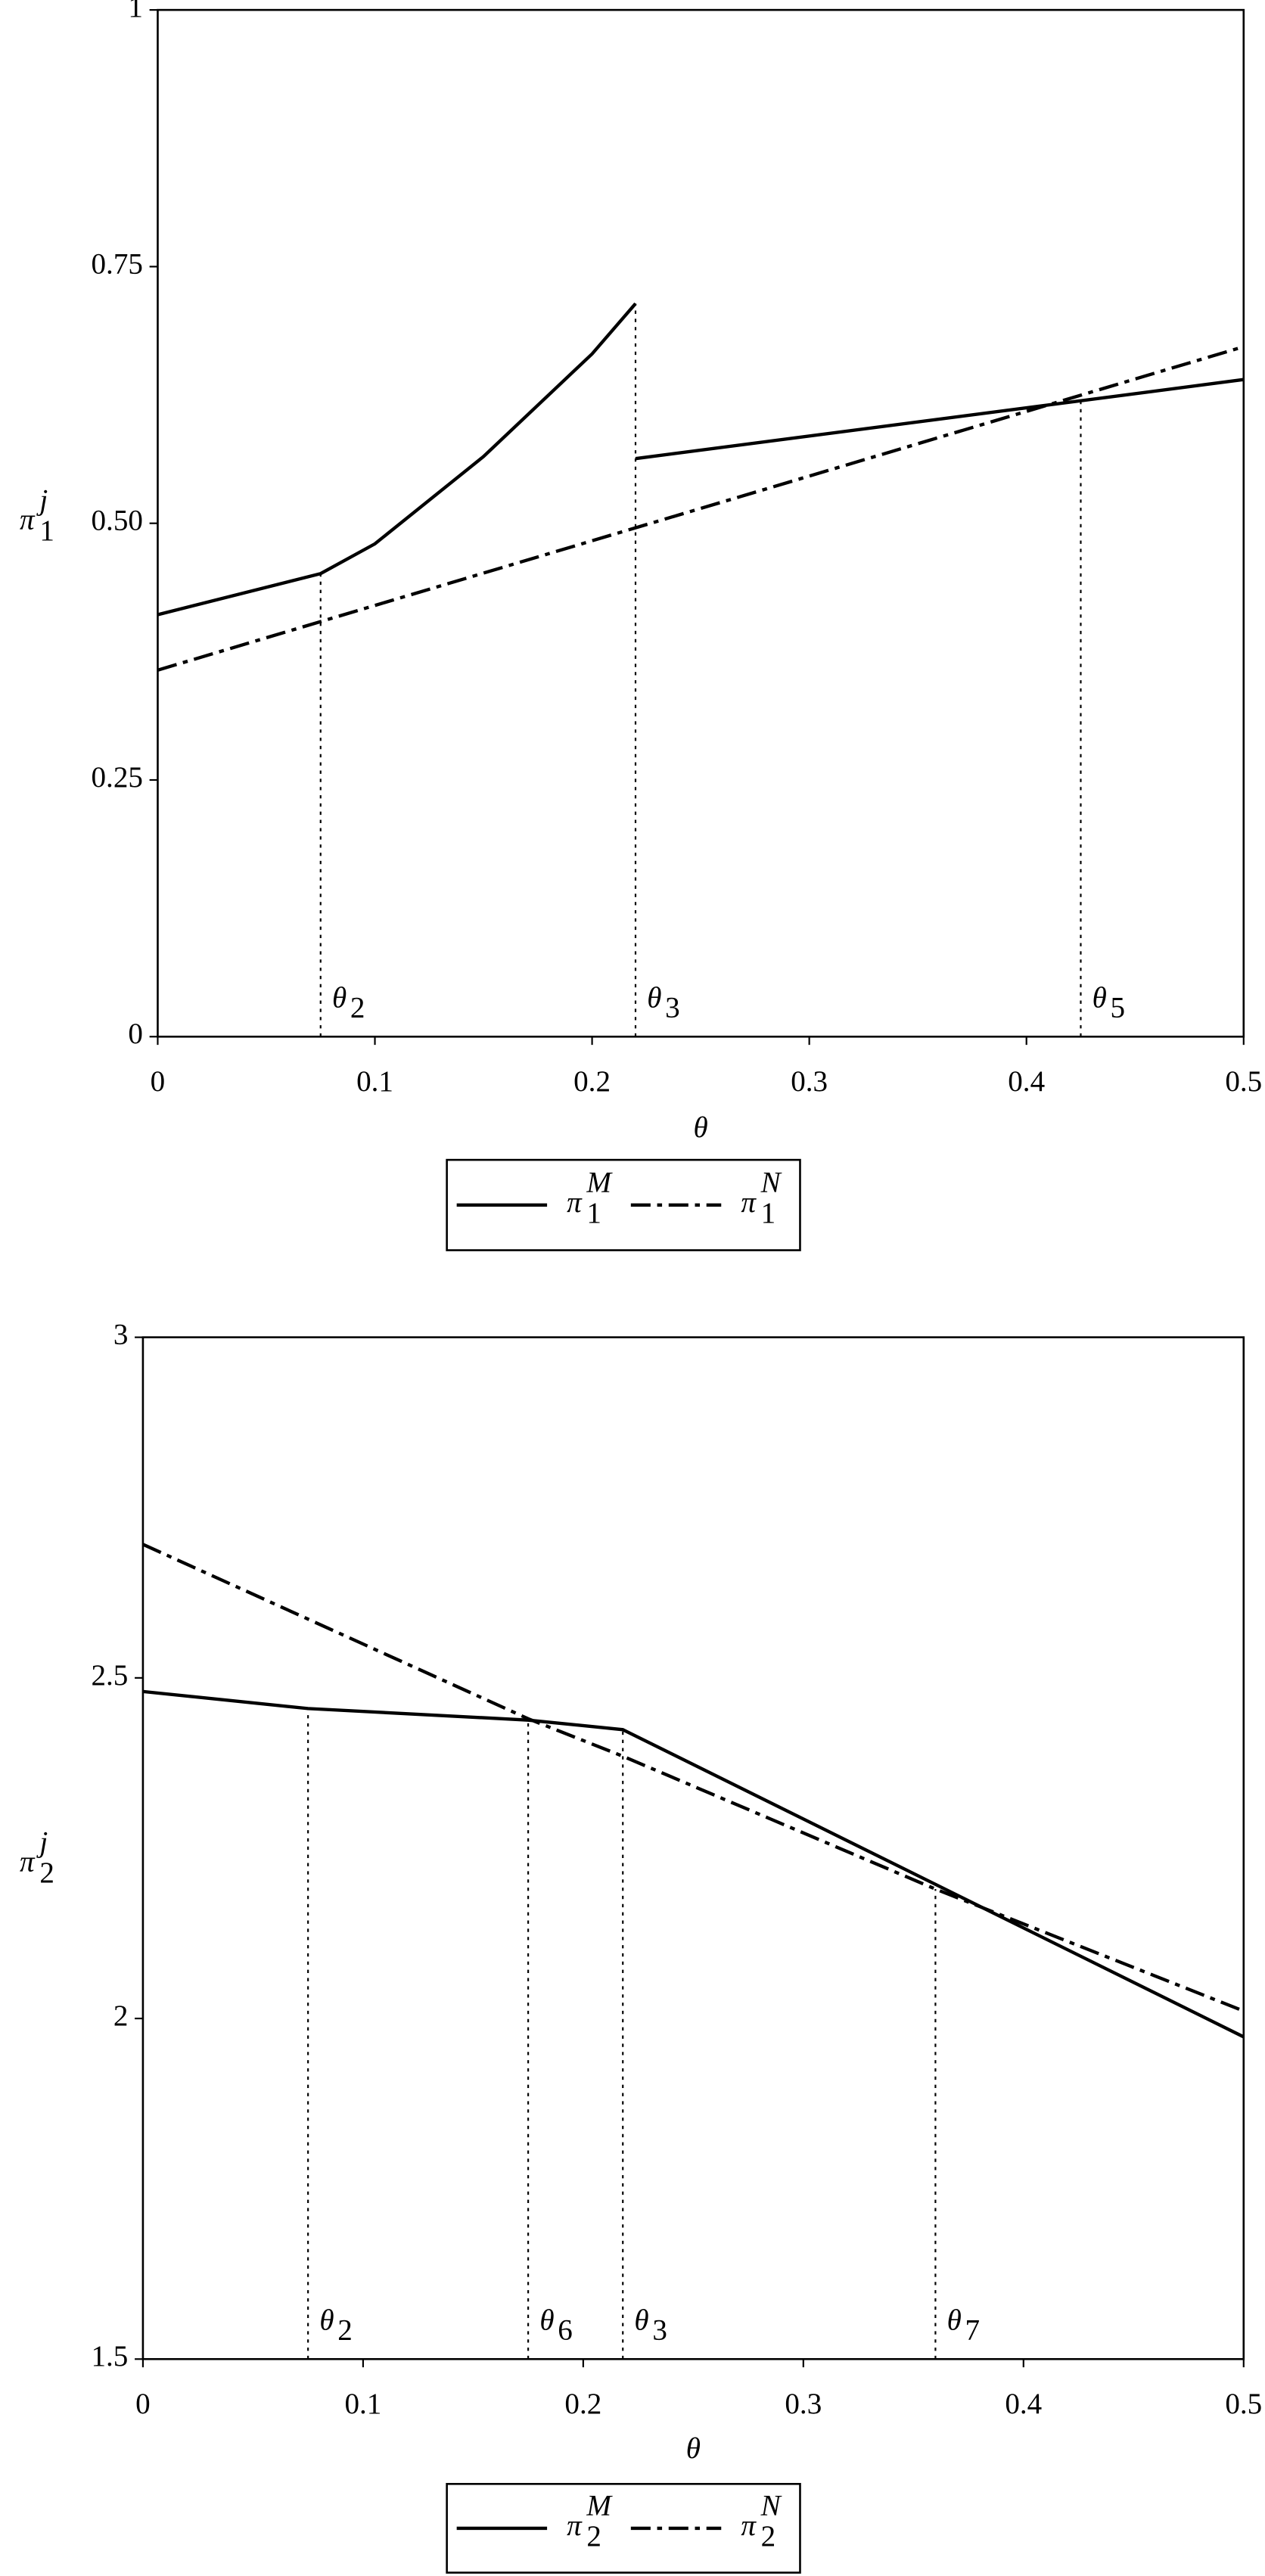 The width and height of the screenshot is (1265, 2576). I want to click on y-tick-label: 0.75, so click(117, 263).